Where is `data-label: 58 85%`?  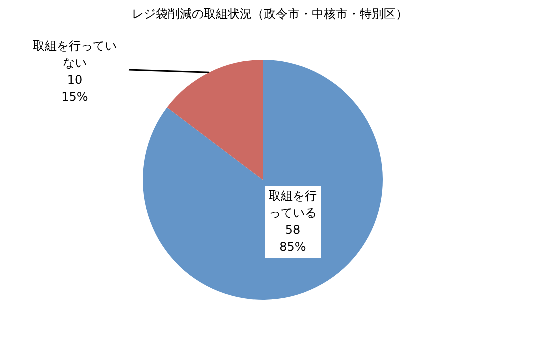 data-label: 58 85% is located at coordinates (293, 238).